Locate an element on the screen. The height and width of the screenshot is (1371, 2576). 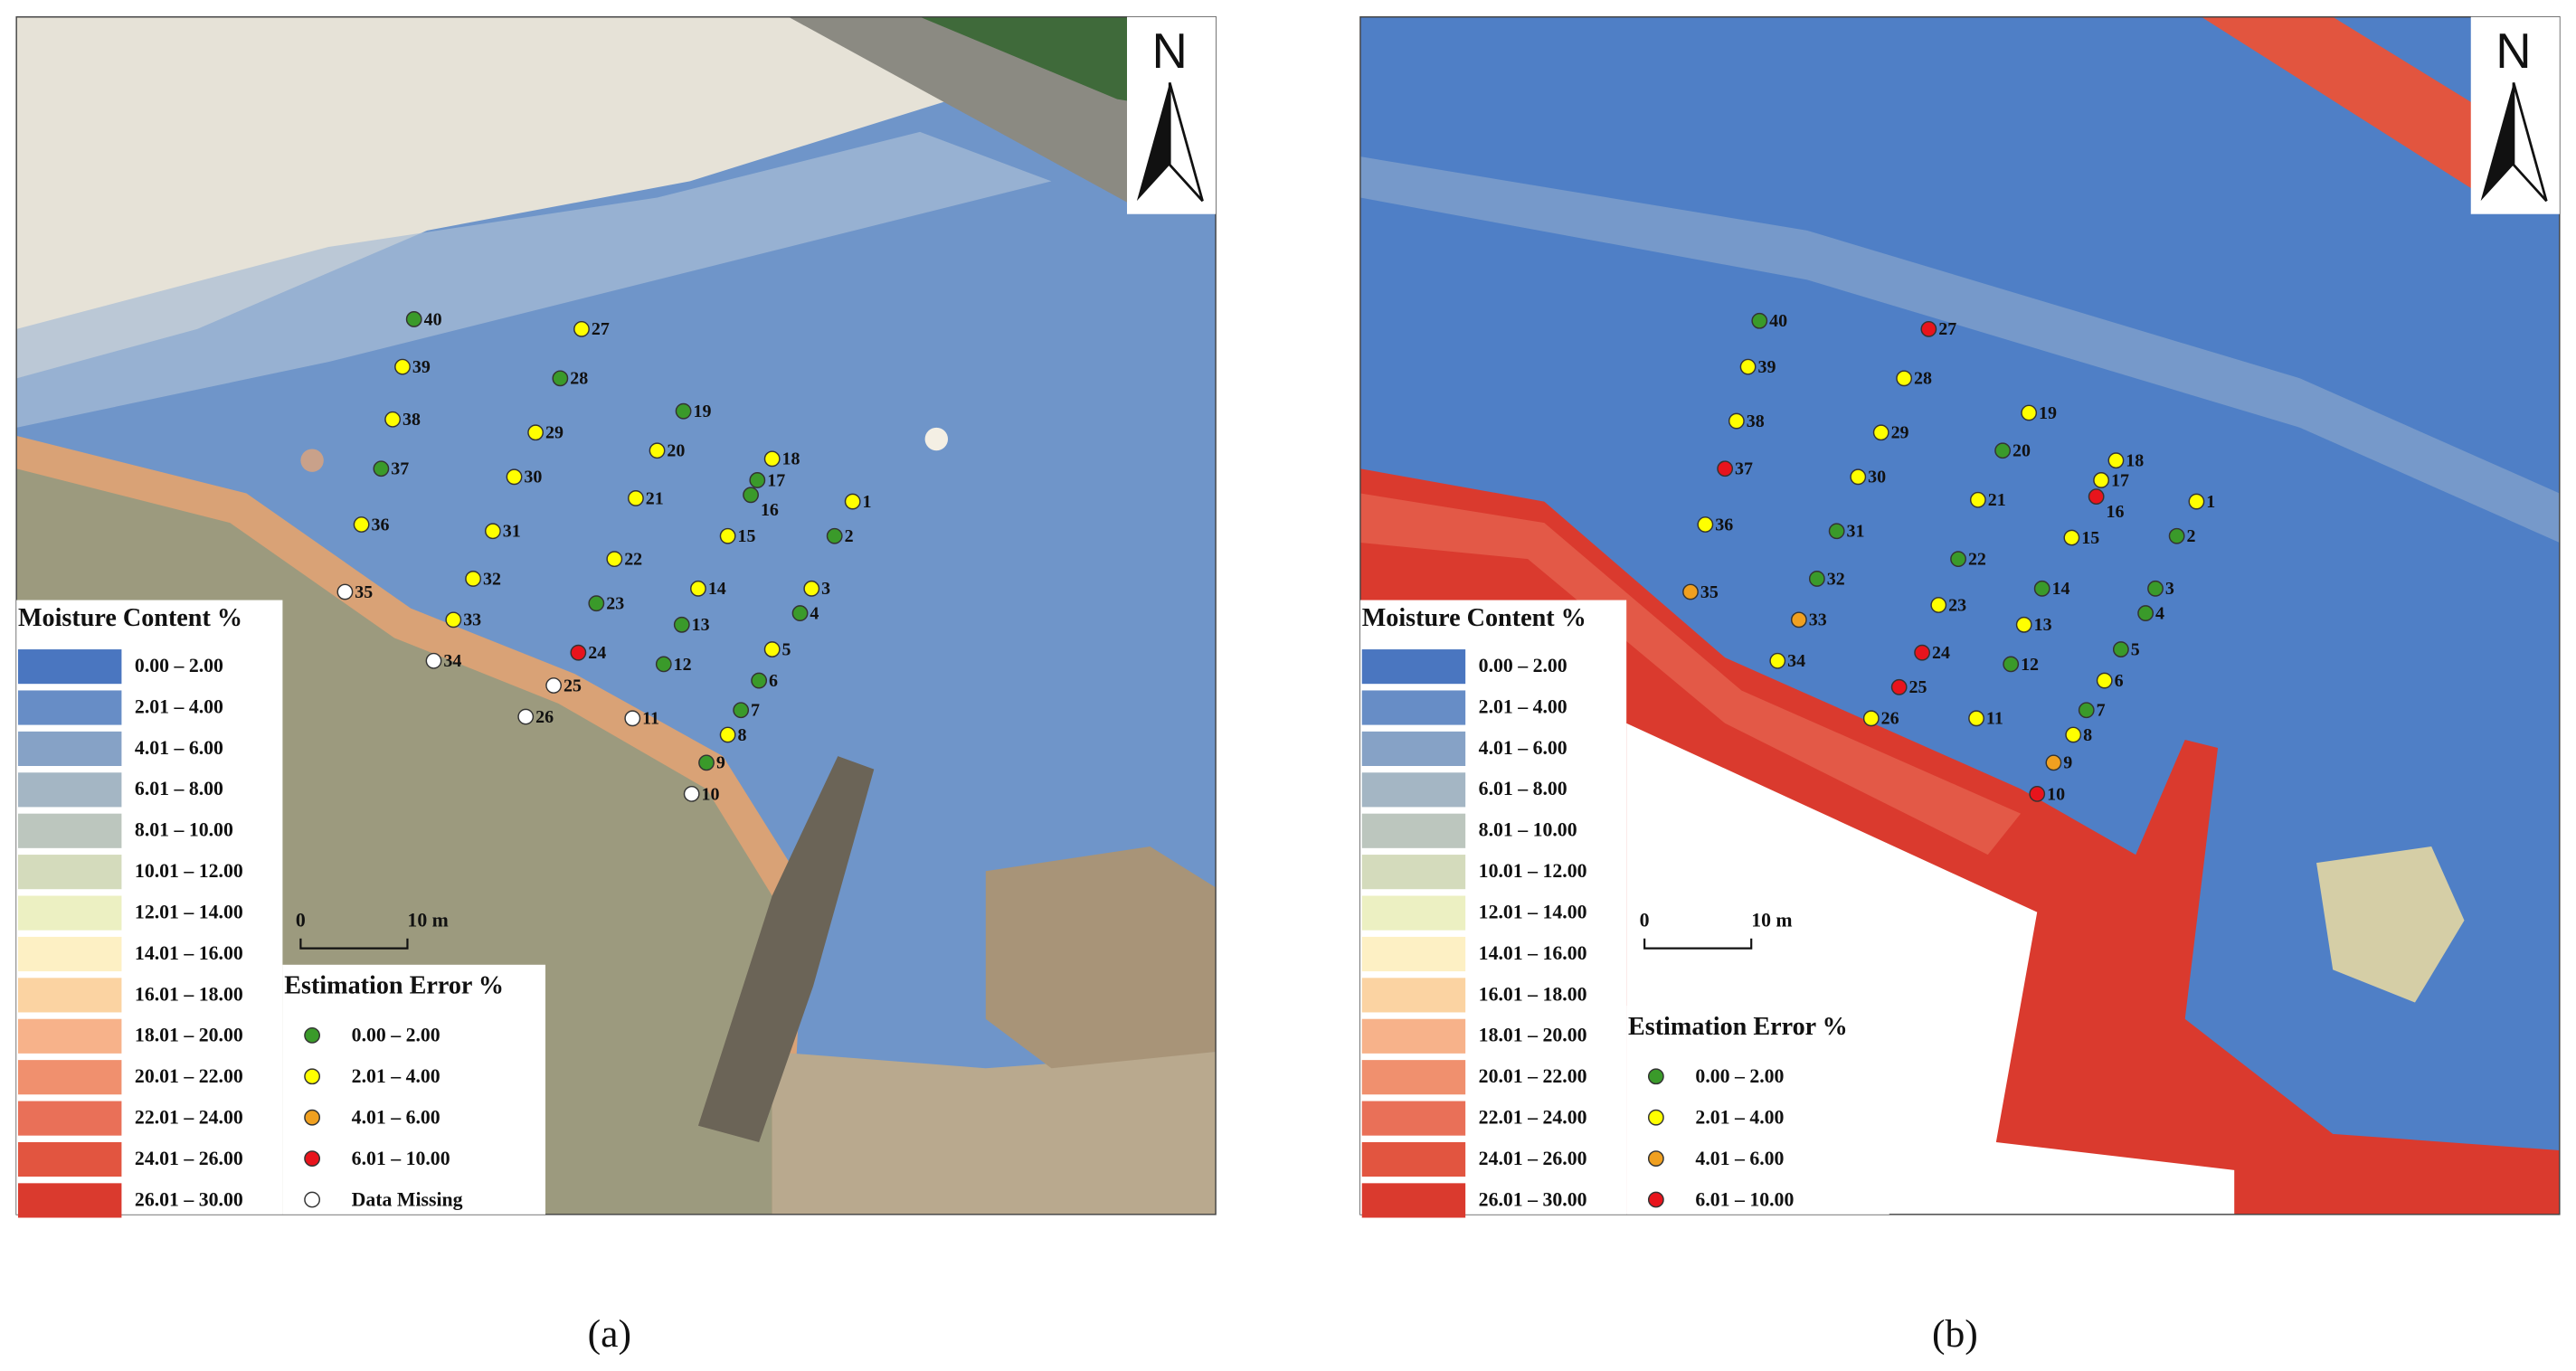
sample-label: 1 is located at coordinates (867, 502).